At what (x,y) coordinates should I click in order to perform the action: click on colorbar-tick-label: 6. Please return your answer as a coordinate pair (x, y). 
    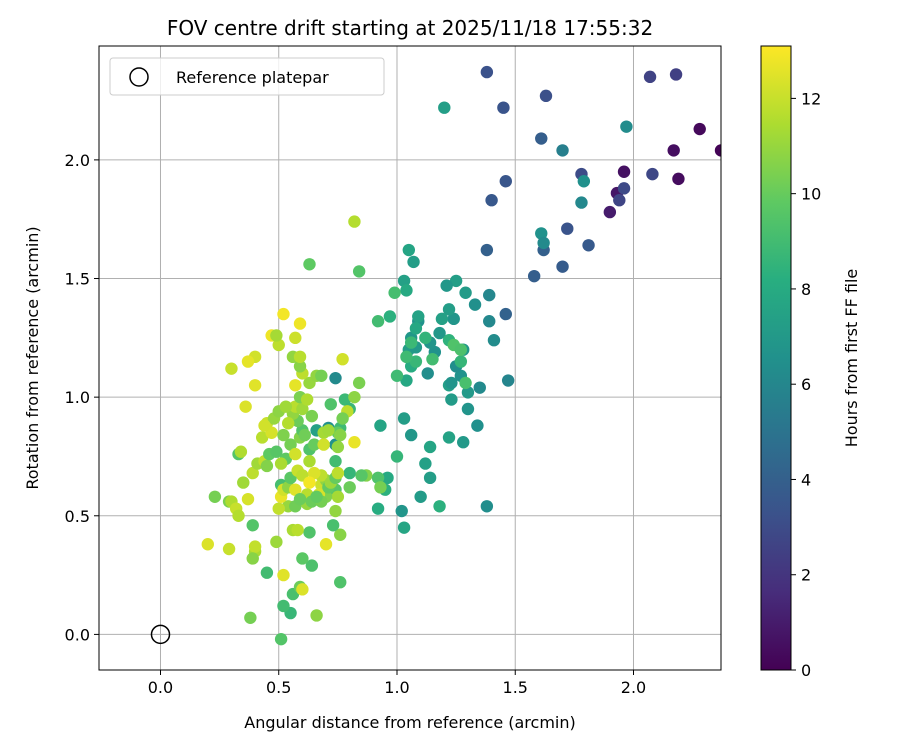
    Looking at the image, I should click on (806, 384).